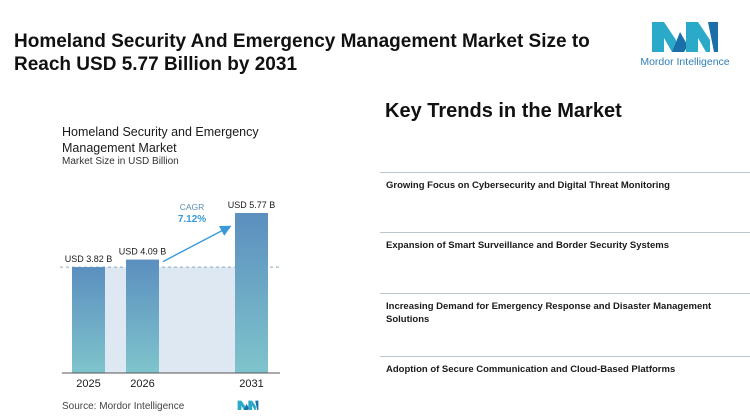  What do you see at coordinates (88, 384) in the screenshot?
I see `x-tick-label: 2025` at bounding box center [88, 384].